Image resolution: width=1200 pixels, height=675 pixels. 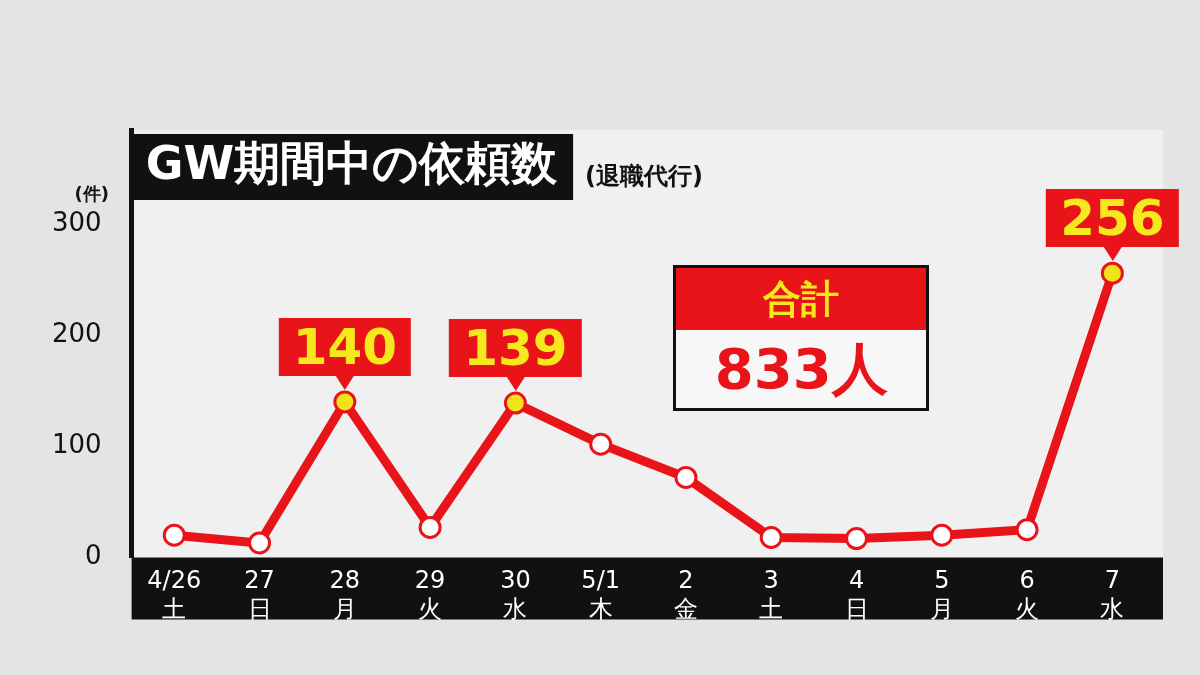 I want to click on y-tick-label: 0, so click(x=93, y=555).